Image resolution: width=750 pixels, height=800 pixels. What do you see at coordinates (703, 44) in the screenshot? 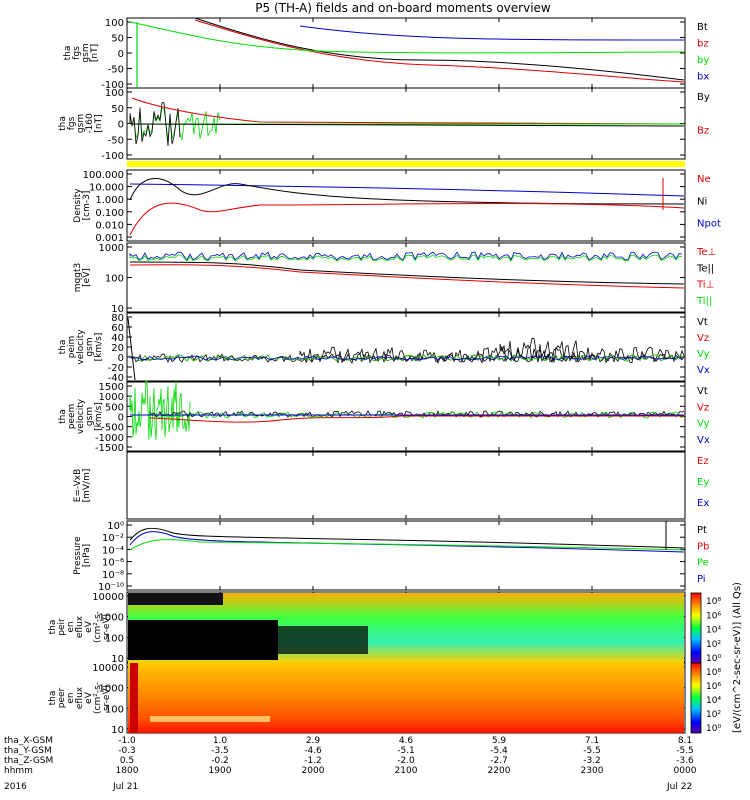
I see `legend-fgs: bz` at bounding box center [703, 44].